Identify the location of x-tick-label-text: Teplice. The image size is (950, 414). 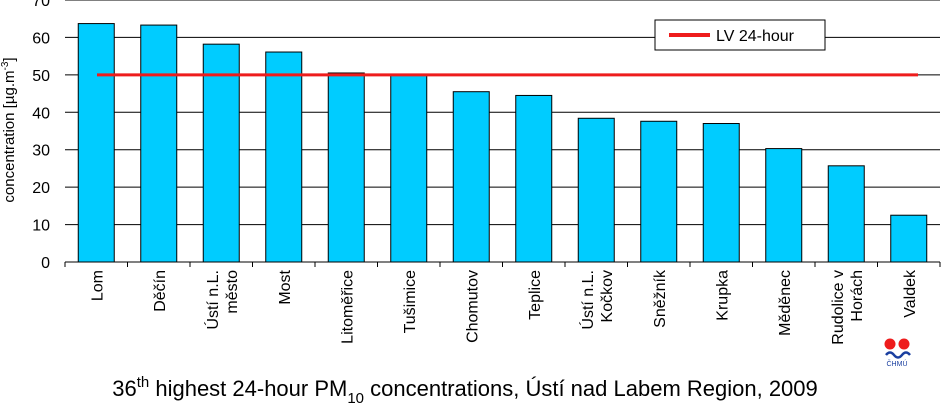
(535, 295).